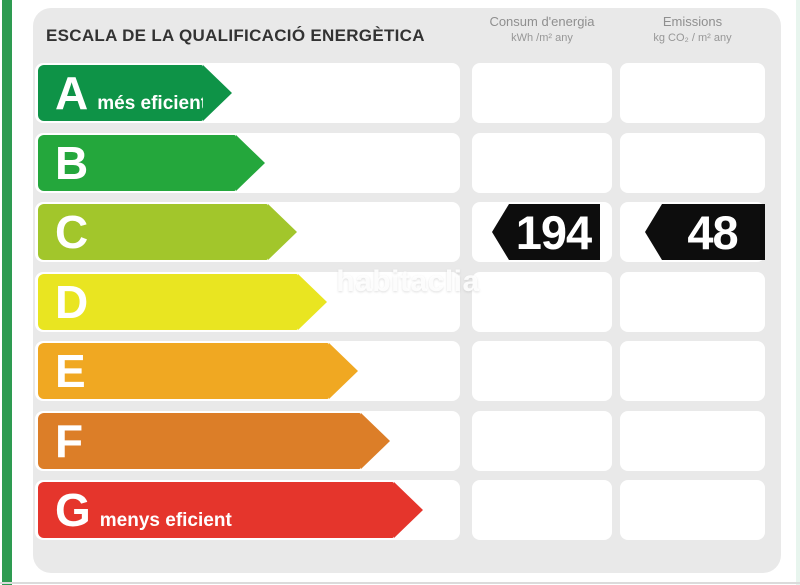  I want to click on band-label: menys eficient, so click(165, 520).